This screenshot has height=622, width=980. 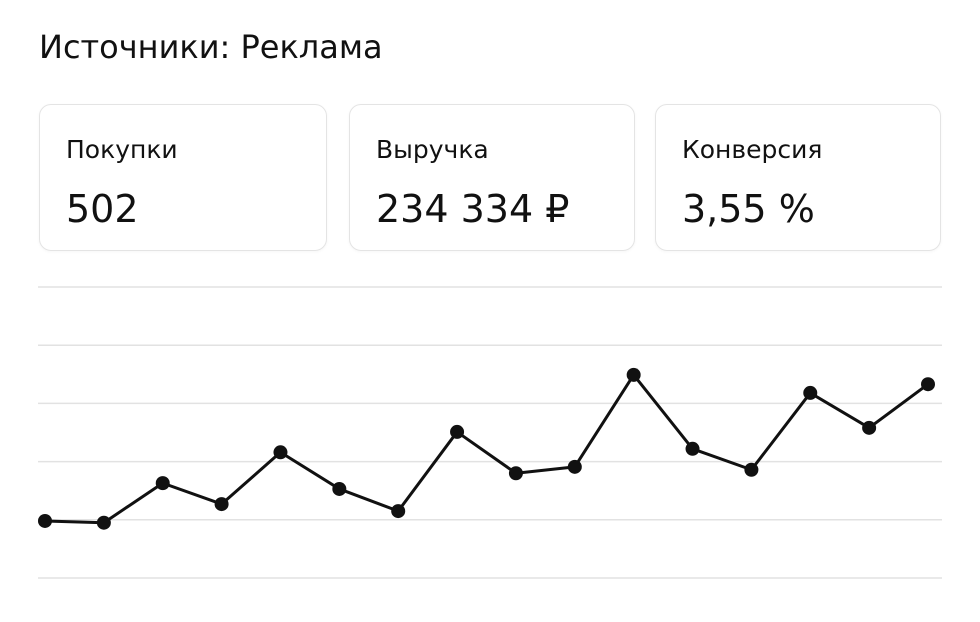 What do you see at coordinates (492, 177) in the screenshot?
I see `card: Выручка 234 334 ₽` at bounding box center [492, 177].